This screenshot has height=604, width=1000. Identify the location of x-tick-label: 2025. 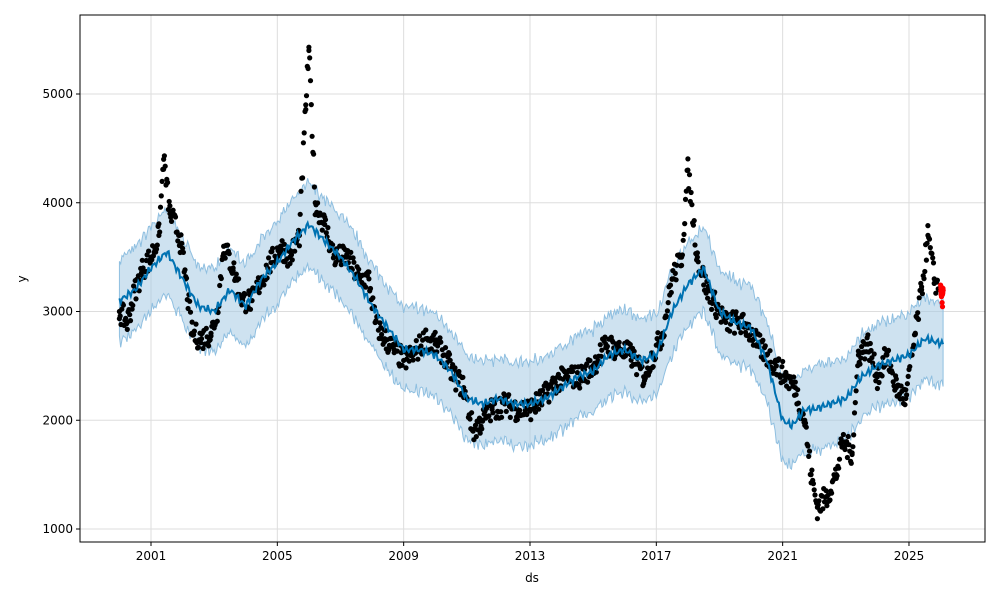
(909, 556).